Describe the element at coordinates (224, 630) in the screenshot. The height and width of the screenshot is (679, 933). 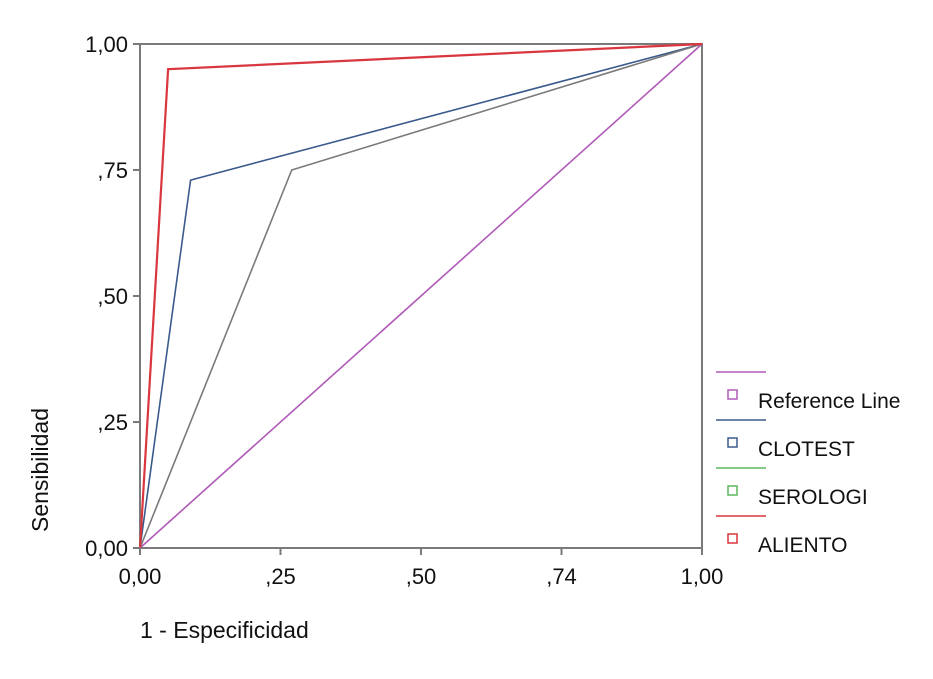
I see `x-axis-title: 1 - Especificidad` at that location.